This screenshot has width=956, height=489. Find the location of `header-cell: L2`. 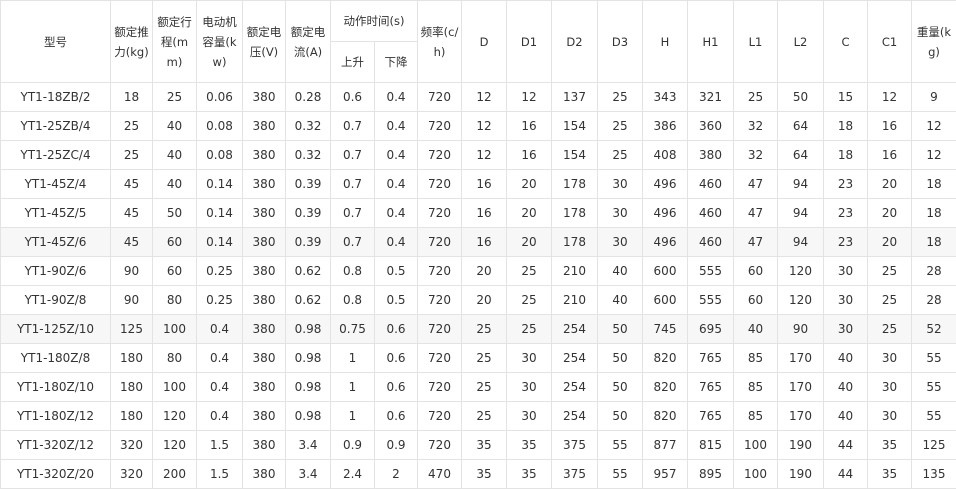

header-cell: L2 is located at coordinates (800, 41).